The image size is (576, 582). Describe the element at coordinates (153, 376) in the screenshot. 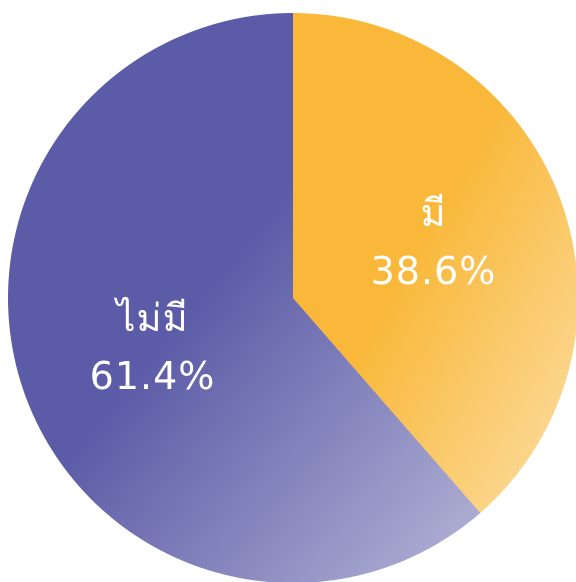

I see `slice-value-label: 61.4%` at that location.